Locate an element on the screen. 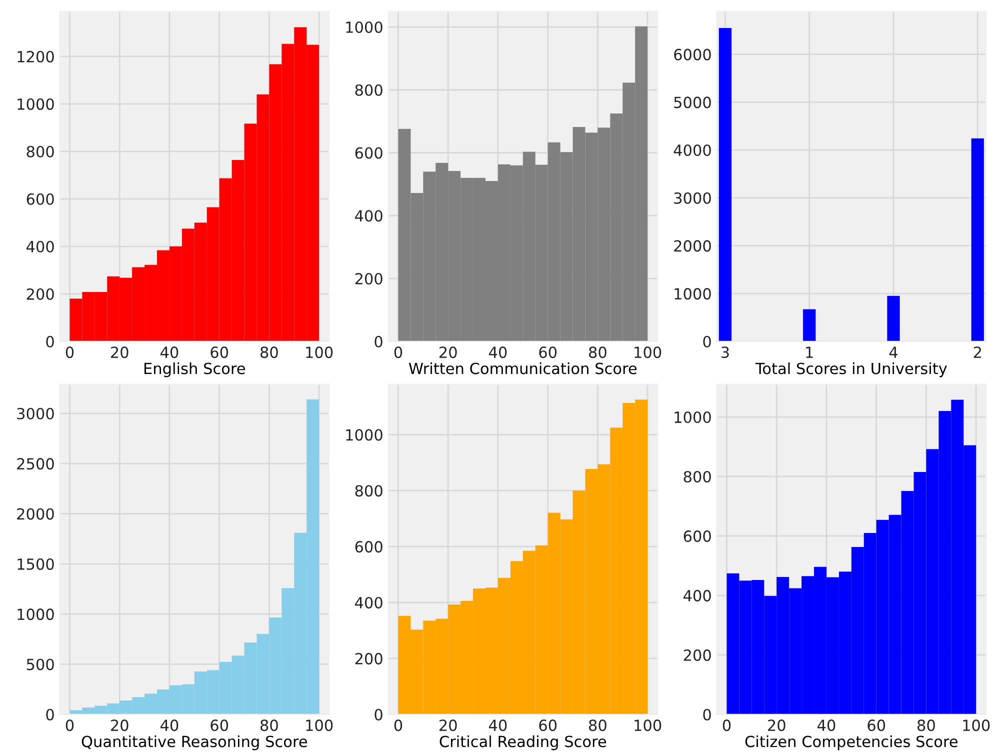 The image size is (996, 752). x-axis-title: Written Communication Score is located at coordinates (522, 368).